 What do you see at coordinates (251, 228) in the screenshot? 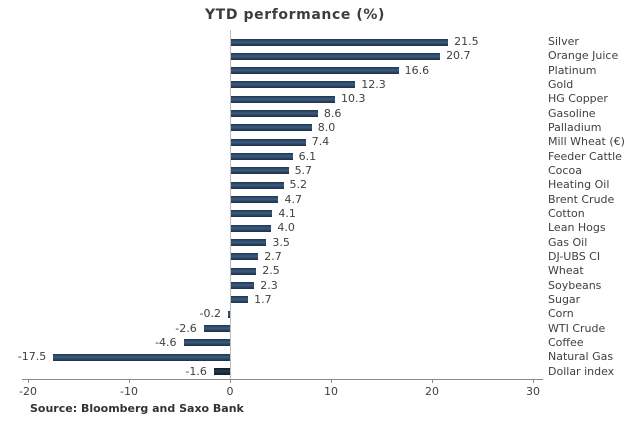
I see `bar-lean-hogs` at bounding box center [251, 228].